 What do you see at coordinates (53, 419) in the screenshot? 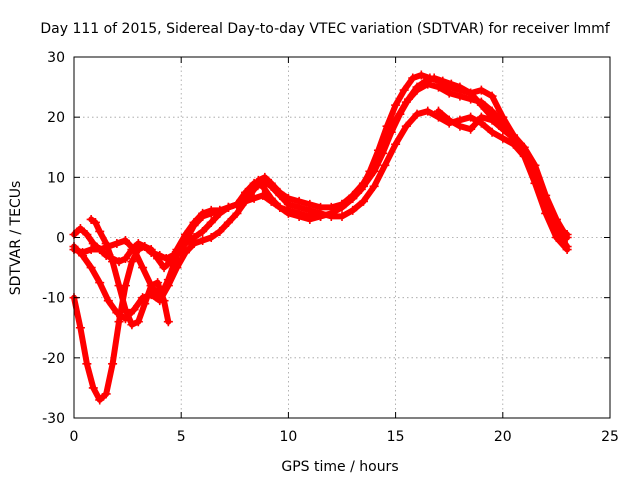
I see `y-tick-label: -30` at bounding box center [53, 419].